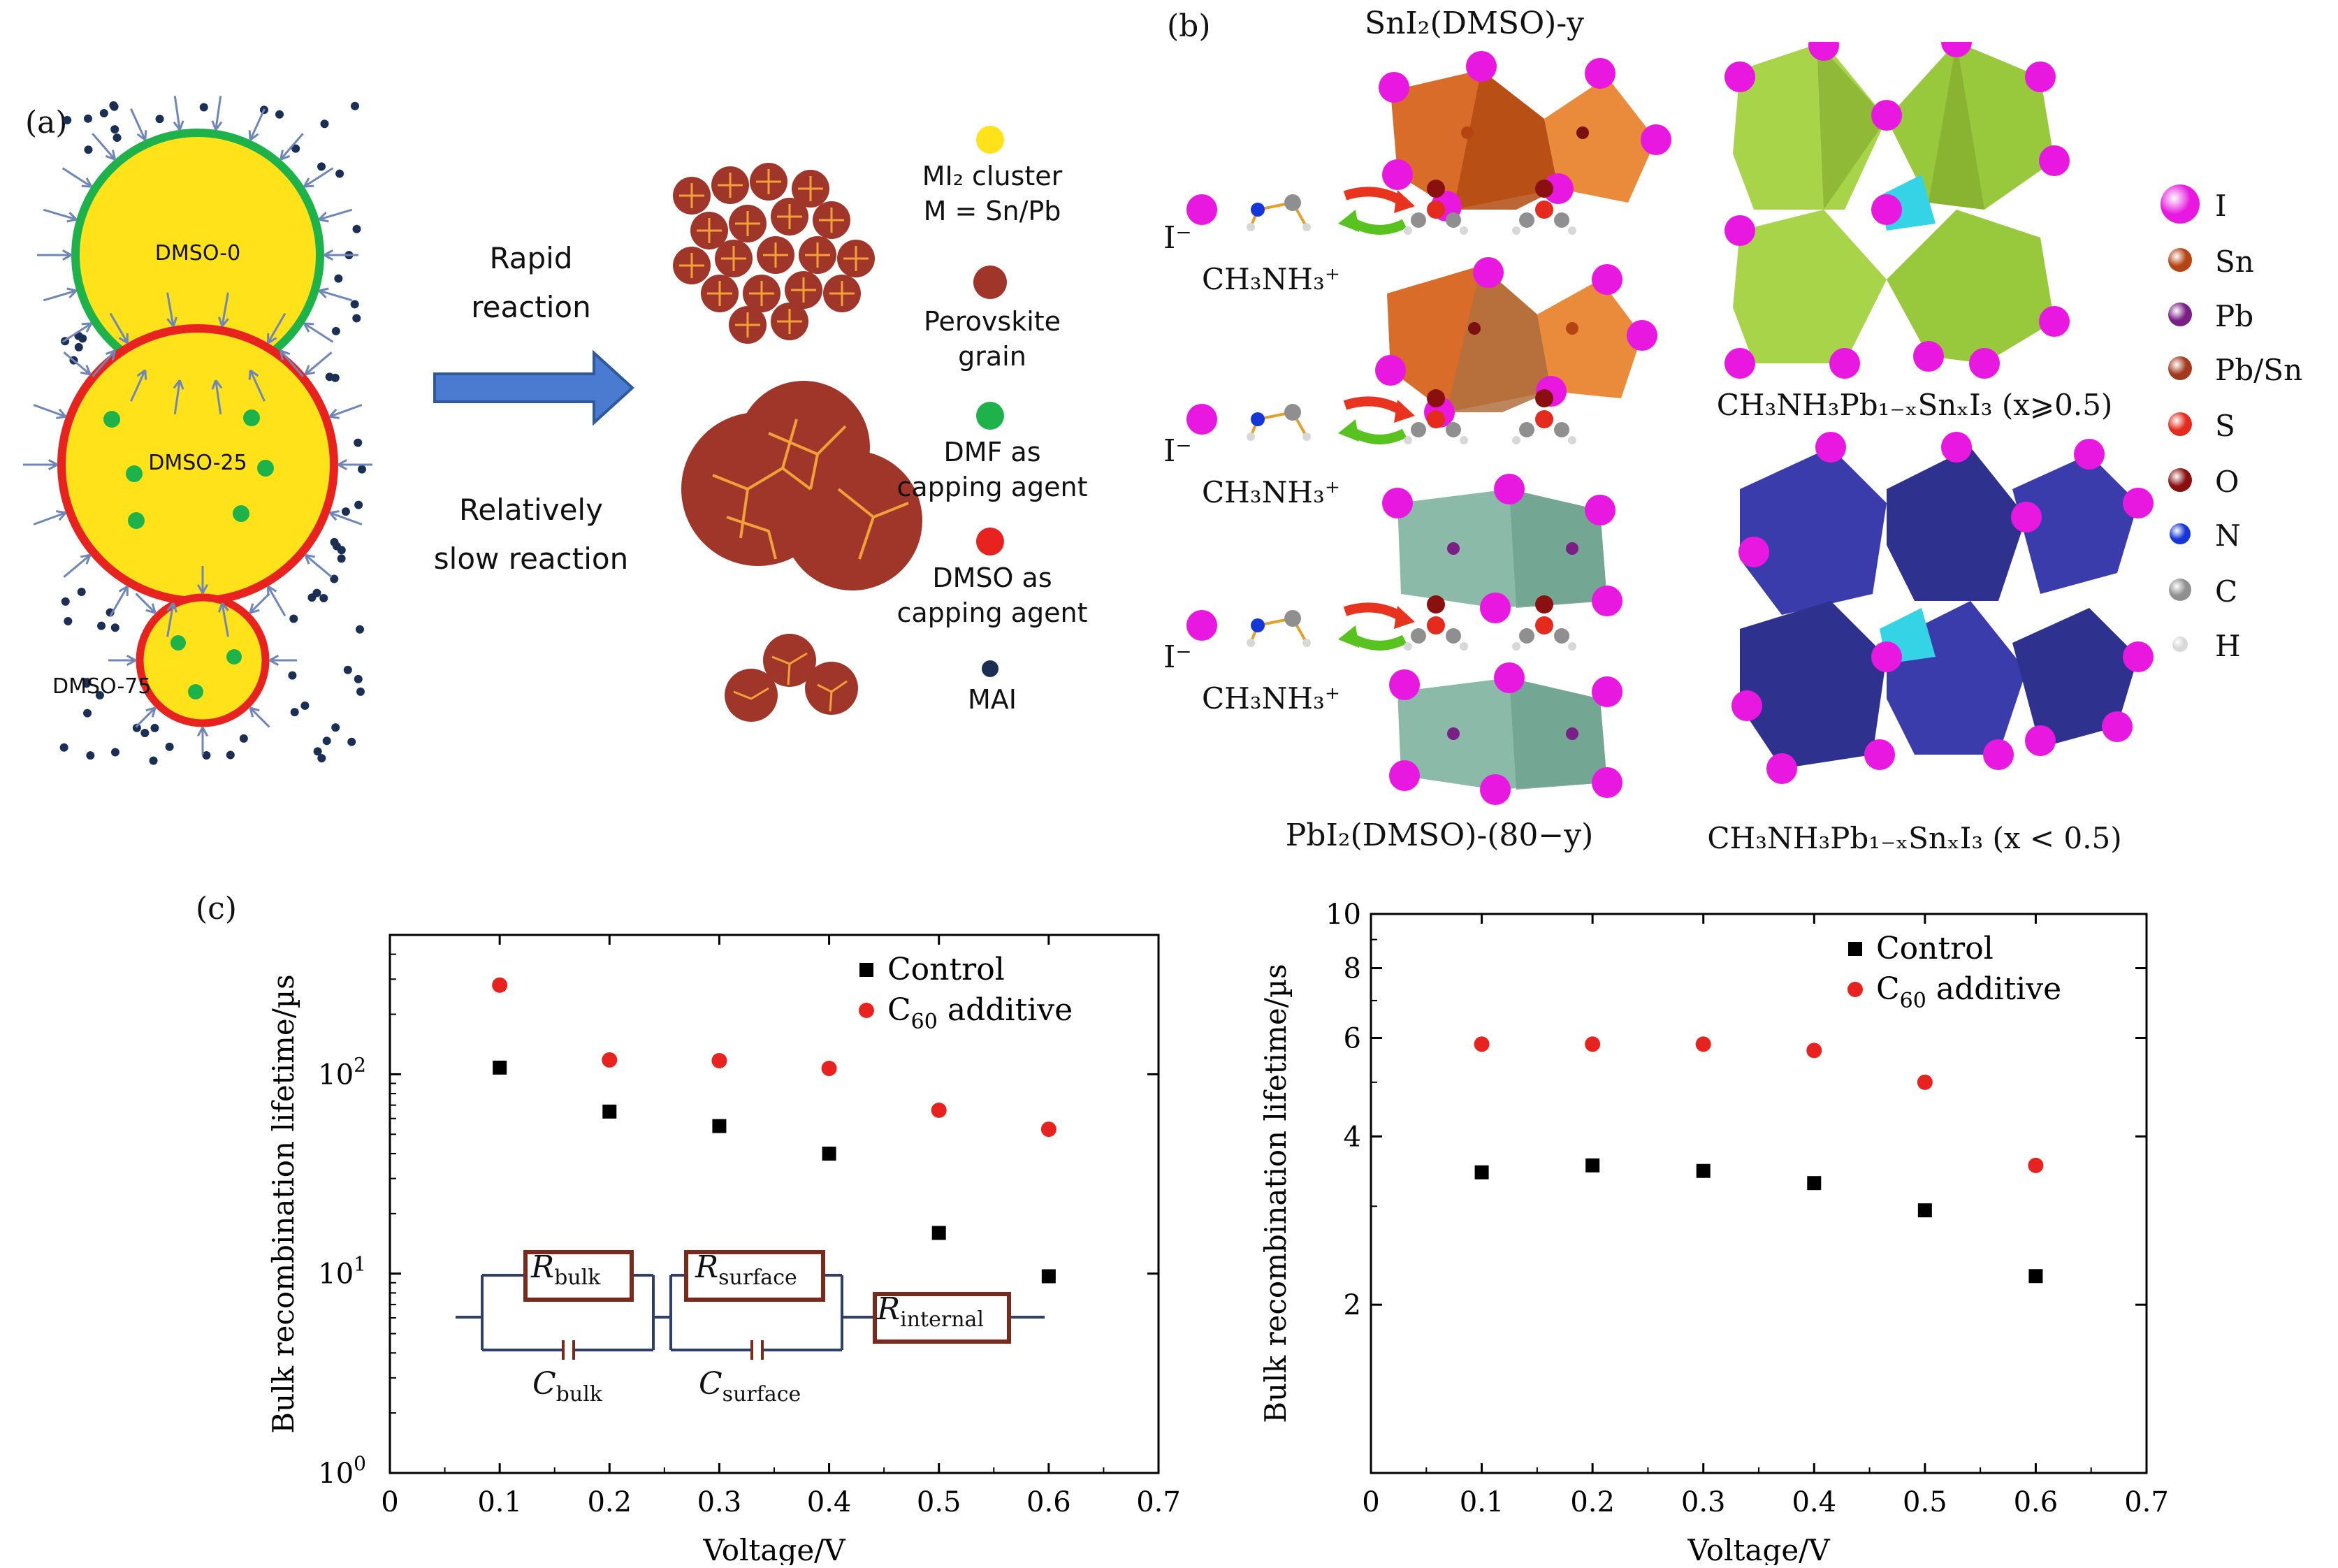  Describe the element at coordinates (1502, 734) in the screenshot. I see `pbi2-layer-bottom` at that location.